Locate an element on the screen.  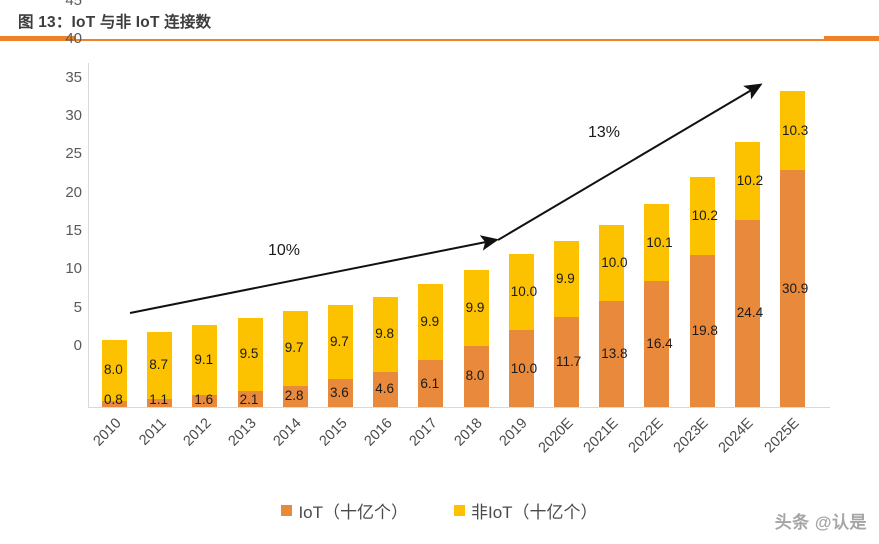
x-tick-label: 2020E is located at coordinates (556, 436).